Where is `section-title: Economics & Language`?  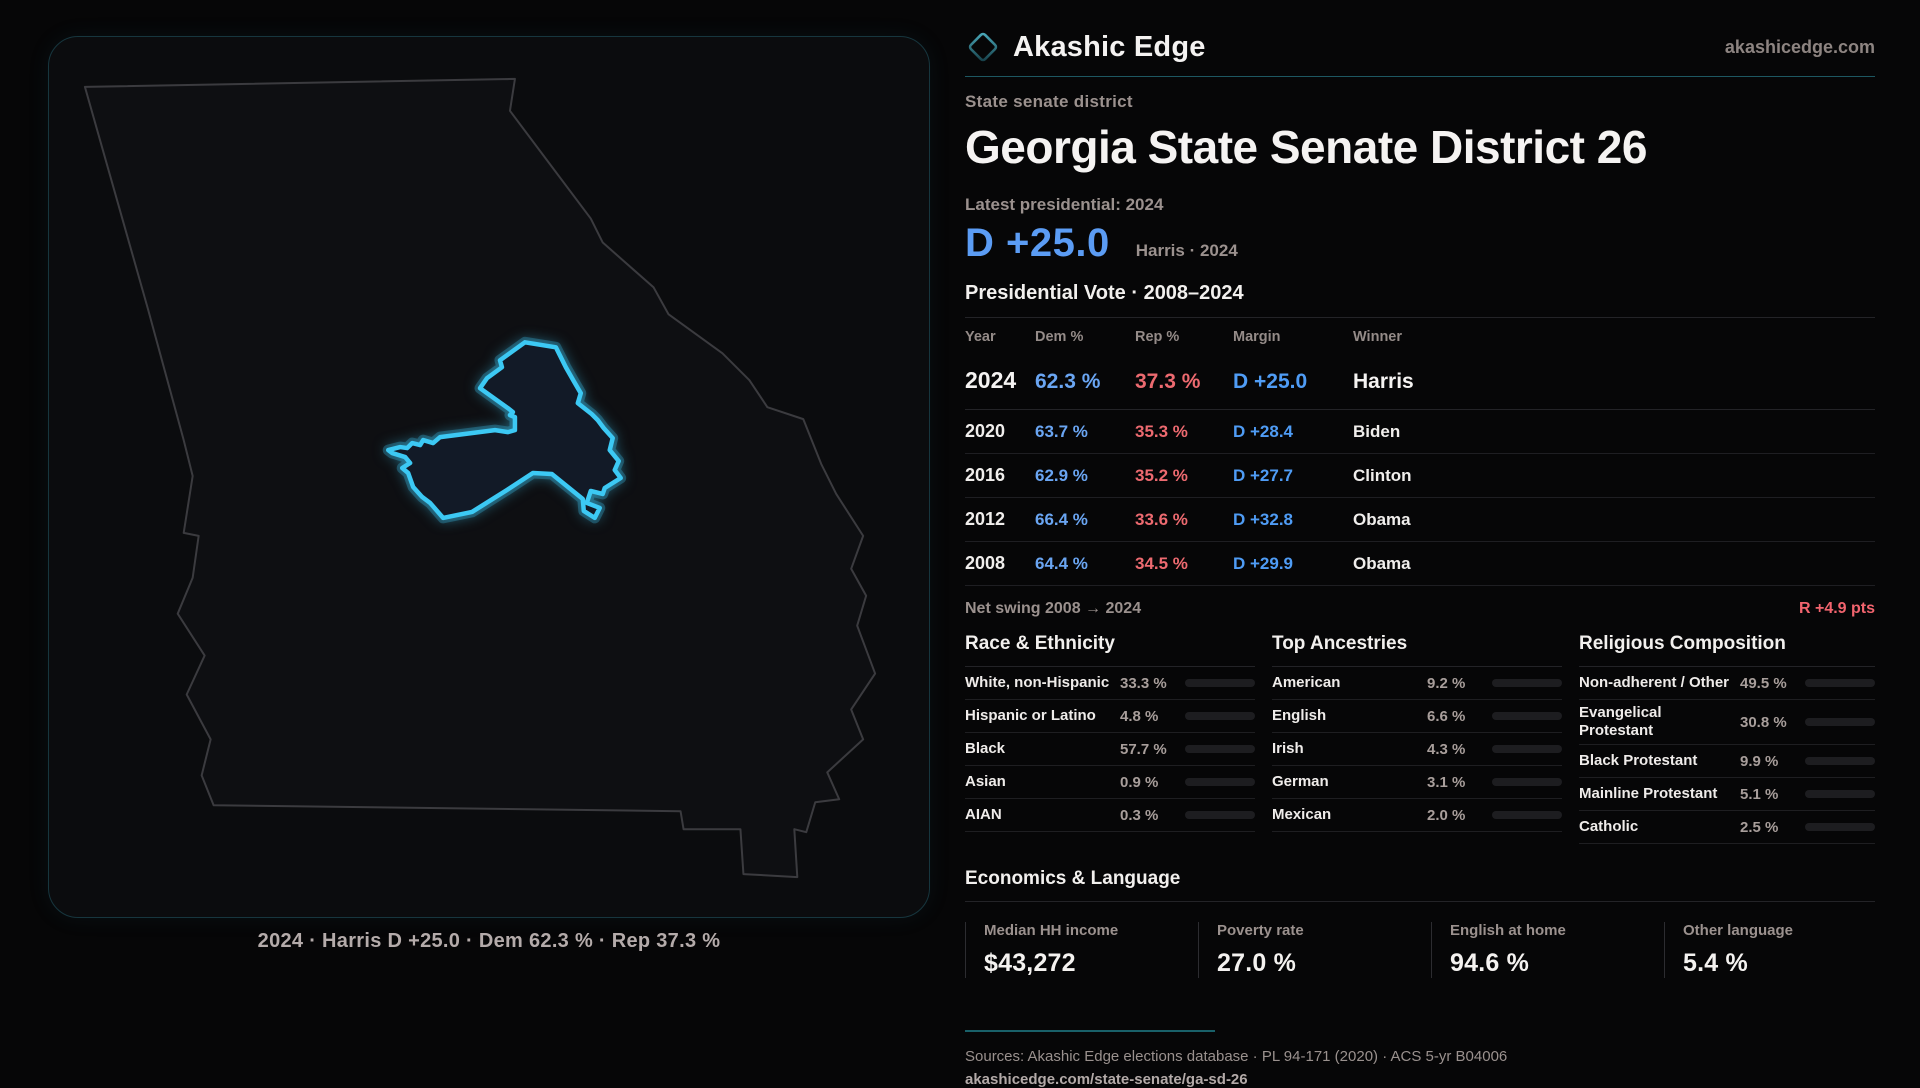 section-title: Economics & Language is located at coordinates (1420, 885).